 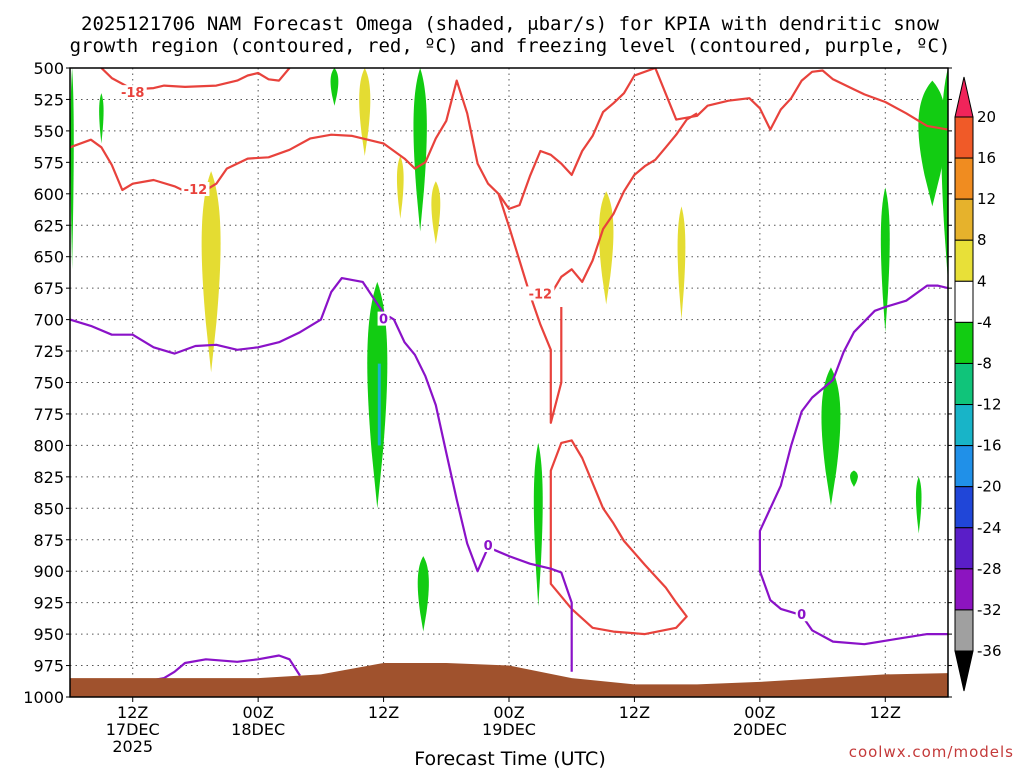 What do you see at coordinates (48, 162) in the screenshot?
I see `y-tick-label: 575` at bounding box center [48, 162].